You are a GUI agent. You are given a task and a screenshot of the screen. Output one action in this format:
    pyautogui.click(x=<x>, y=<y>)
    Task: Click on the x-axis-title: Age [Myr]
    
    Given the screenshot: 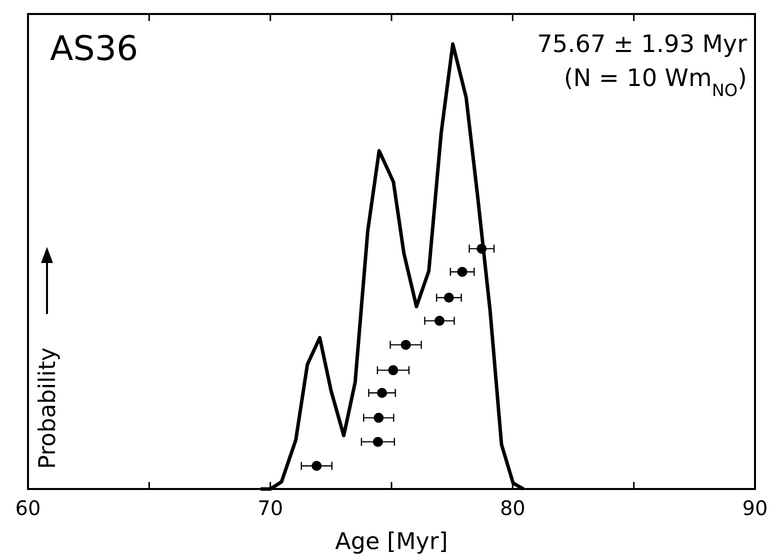 What is the action you would take?
    pyautogui.click(x=391, y=542)
    